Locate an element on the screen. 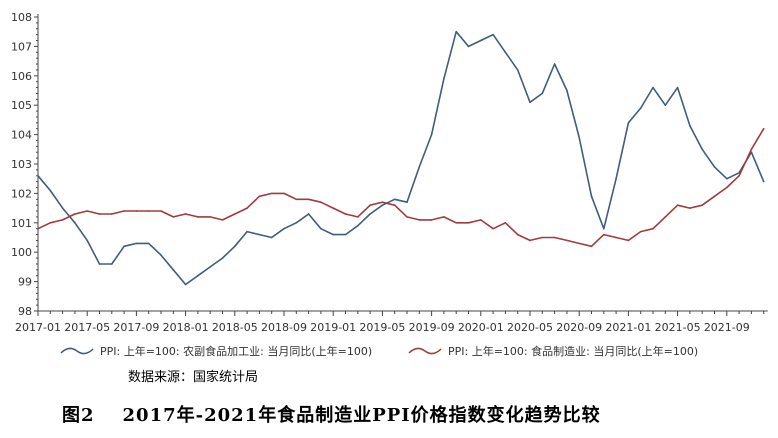 The width and height of the screenshot is (778, 438). x-tick-label: 2017-05 is located at coordinates (87, 327).